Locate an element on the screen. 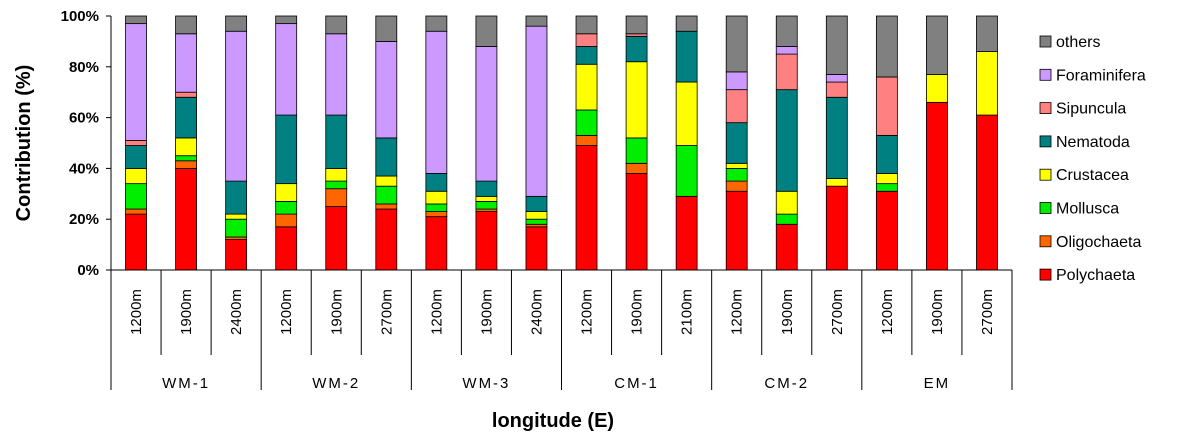  y-tick-label: 100% is located at coordinates (80, 16).